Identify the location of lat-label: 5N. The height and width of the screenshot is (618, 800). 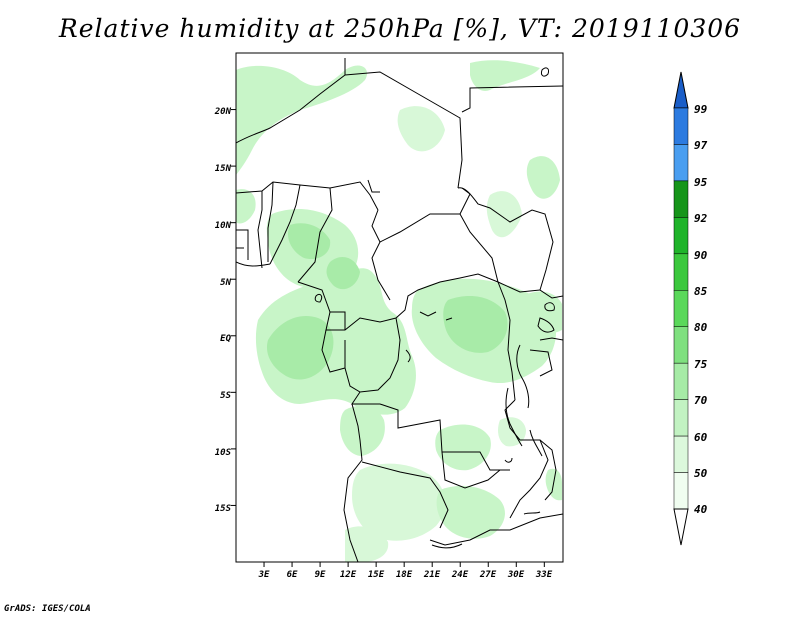
(225, 283).